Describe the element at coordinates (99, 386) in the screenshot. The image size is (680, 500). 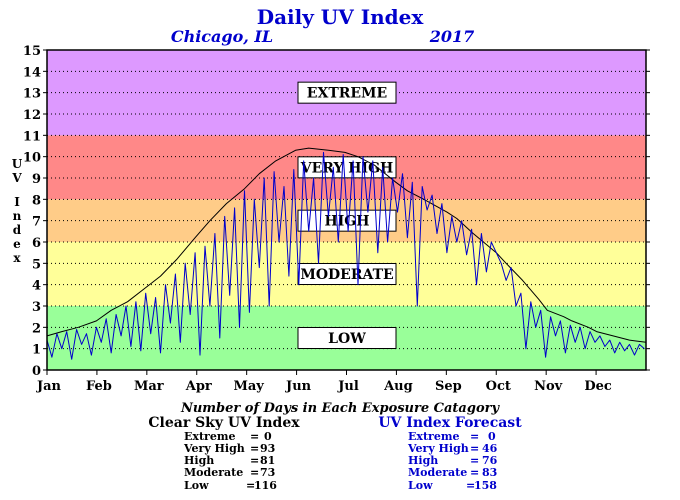
I see `x-tick-label-feb: Feb` at that location.